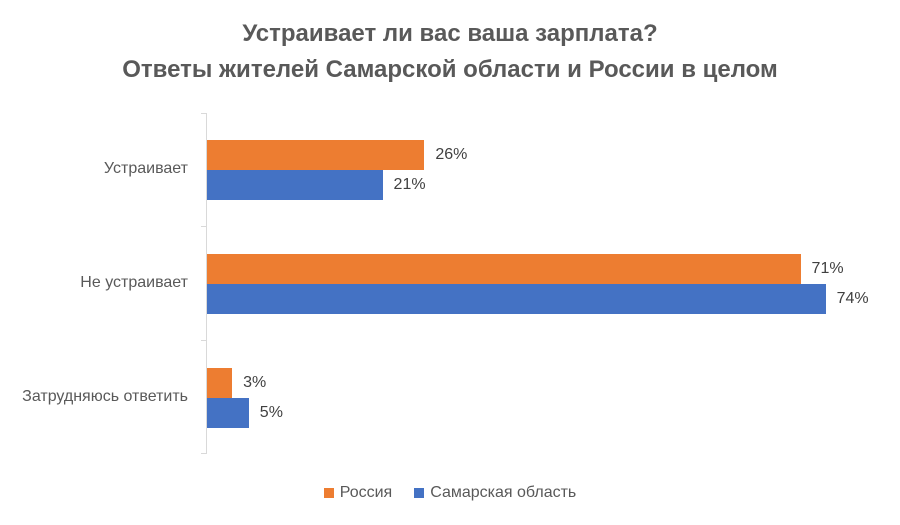 The width and height of the screenshot is (900, 525). I want to click on category-axis, so click(206, 283).